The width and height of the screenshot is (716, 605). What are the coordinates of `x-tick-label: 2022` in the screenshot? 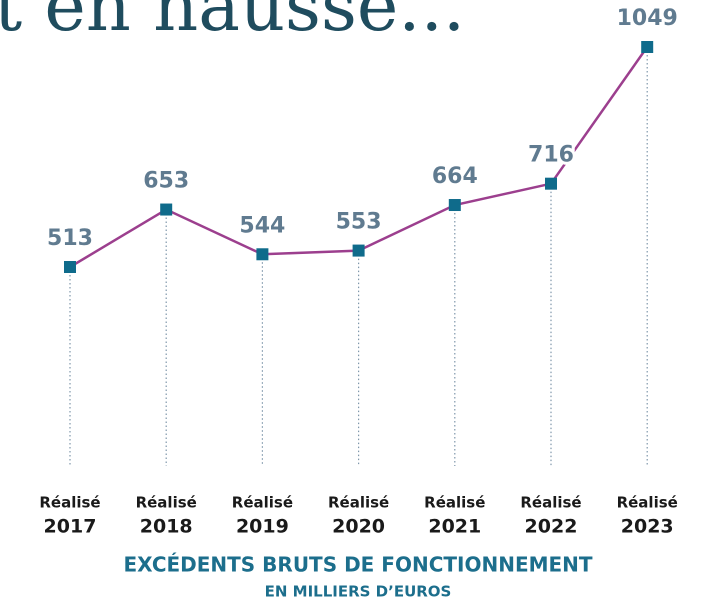 It's located at (551, 527).